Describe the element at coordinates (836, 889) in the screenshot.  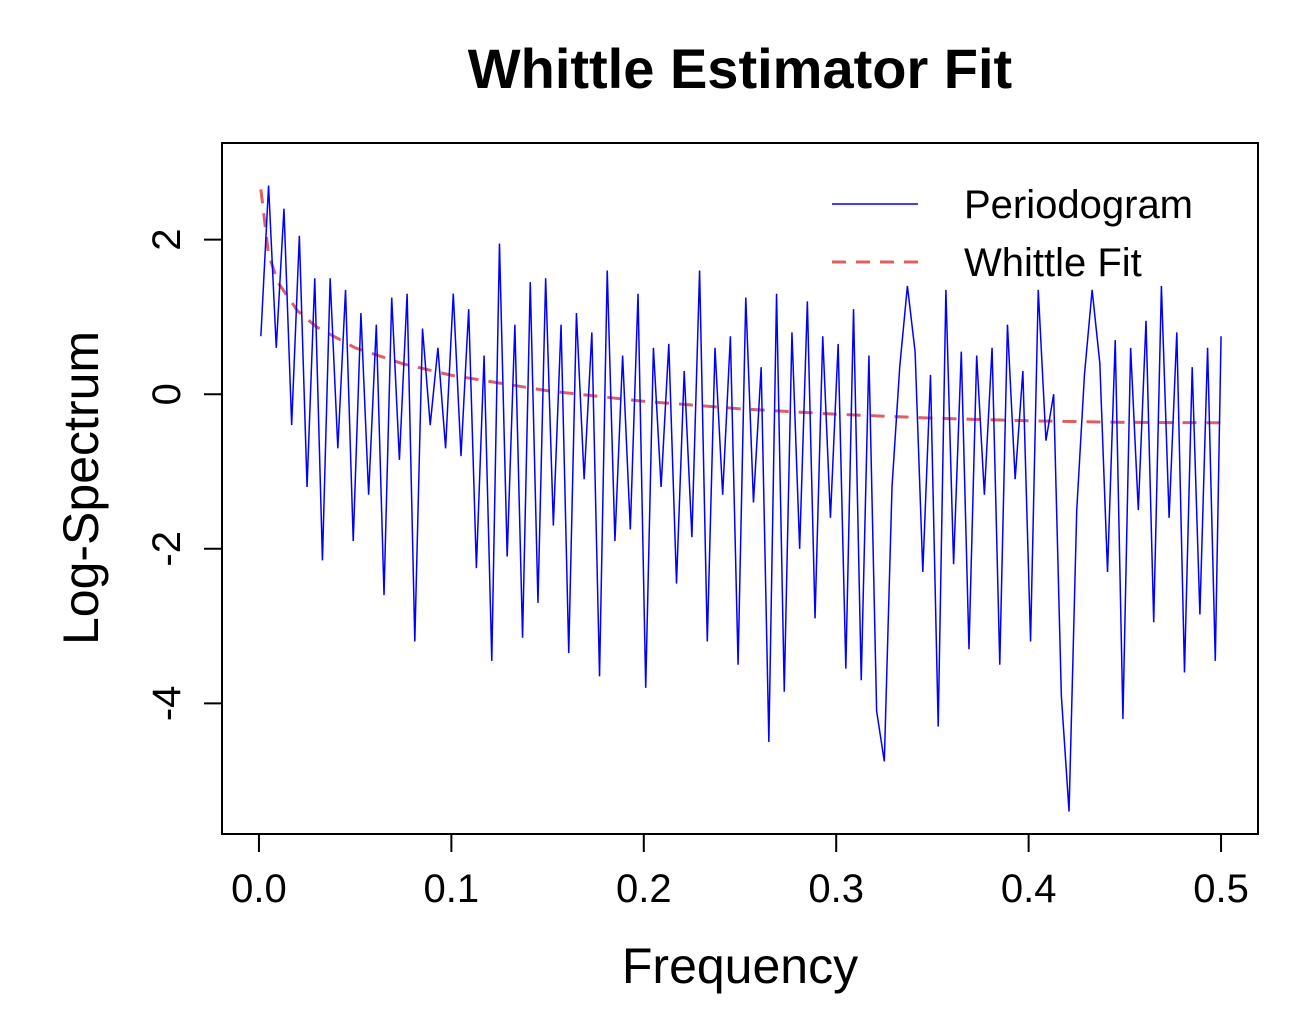
I see `x-tick-label: 0.3` at that location.